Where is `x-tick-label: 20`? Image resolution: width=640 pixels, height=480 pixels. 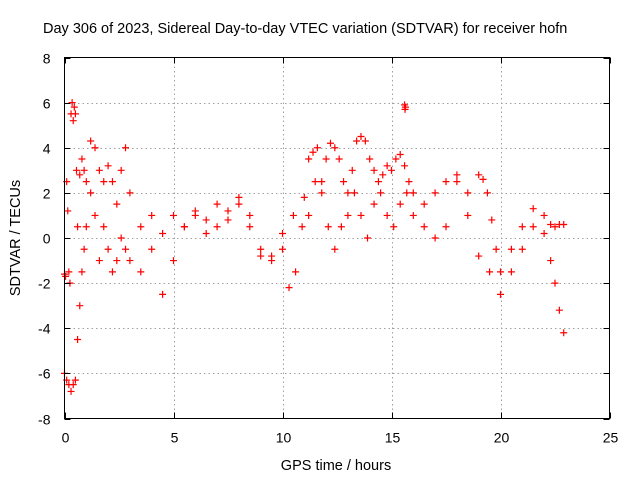
x-tick-label: 20 is located at coordinates (502, 438).